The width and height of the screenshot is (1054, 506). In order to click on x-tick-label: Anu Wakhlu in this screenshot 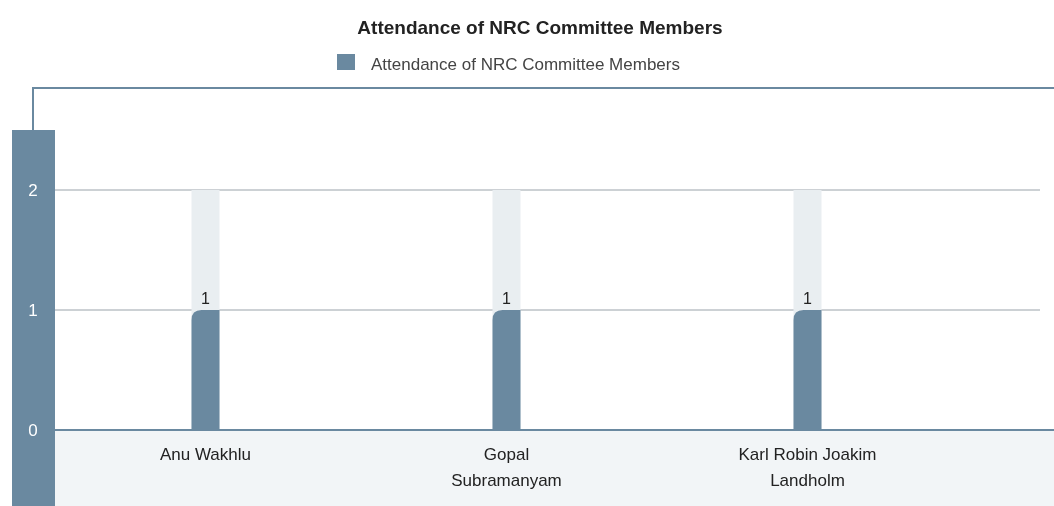, I will do `click(205, 454)`.